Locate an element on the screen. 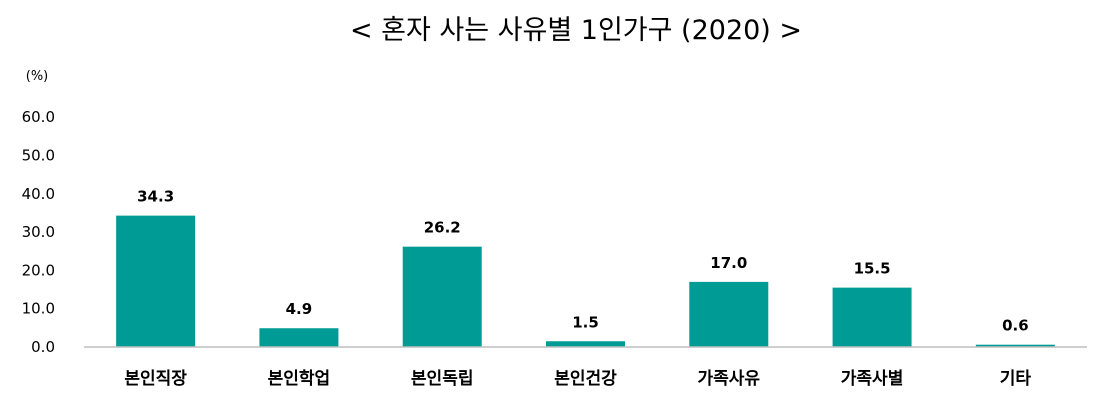 Image resolution: width=1103 pixels, height=405 pixels. data-label: 0.6 is located at coordinates (1015, 326).